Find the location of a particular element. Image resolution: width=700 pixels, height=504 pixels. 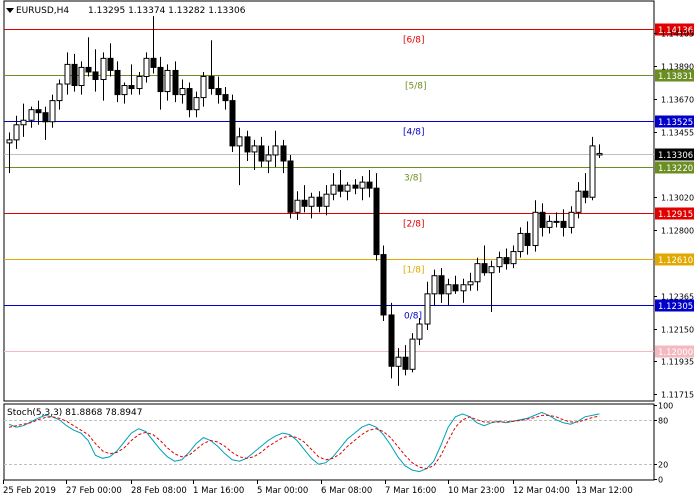

time-axis-label: 28 Feb 08:00 is located at coordinates (159, 491).